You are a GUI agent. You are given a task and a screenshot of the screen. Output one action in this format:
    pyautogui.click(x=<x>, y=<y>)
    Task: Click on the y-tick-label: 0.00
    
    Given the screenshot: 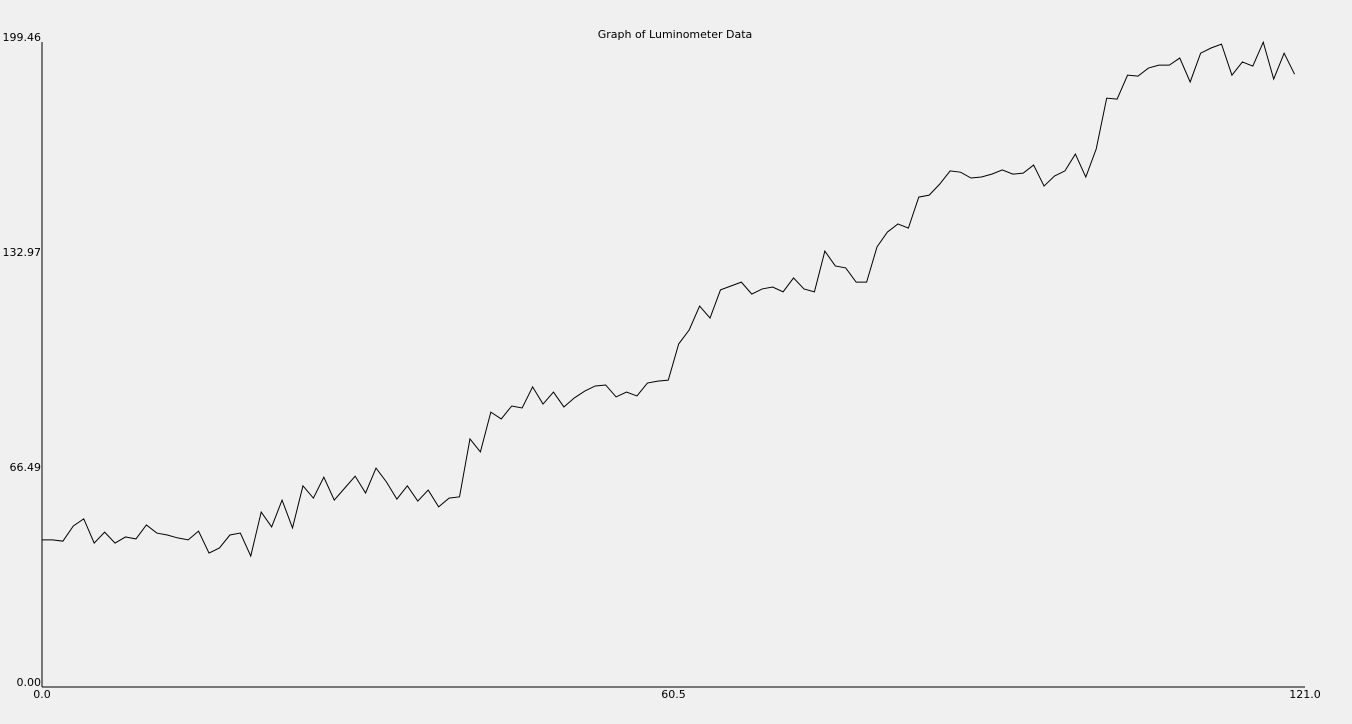 What is the action you would take?
    pyautogui.click(x=29, y=682)
    